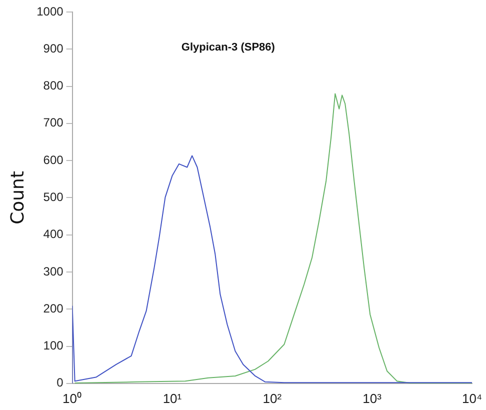  What do you see at coordinates (228, 47) in the screenshot?
I see `text: Glypican-3 (SP86)` at bounding box center [228, 47].